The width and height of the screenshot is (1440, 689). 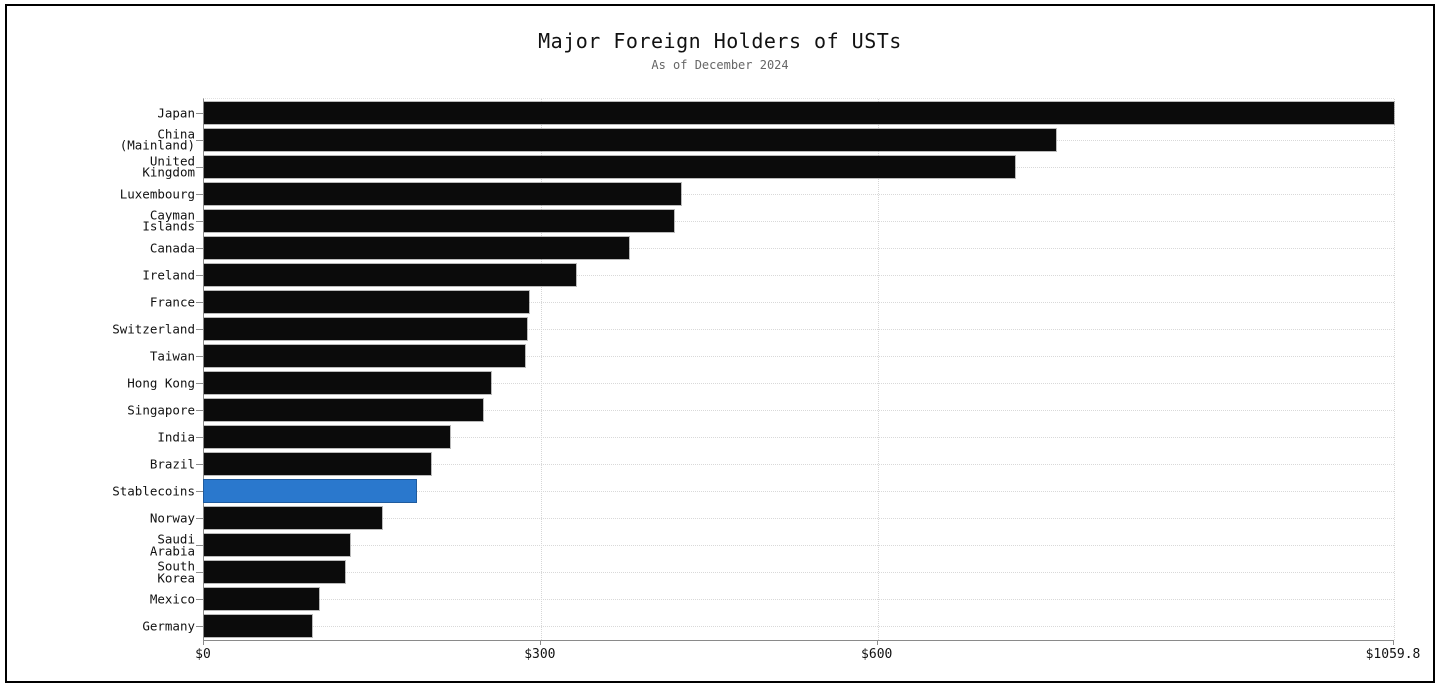 What do you see at coordinates (157, 139) in the screenshot?
I see `y-axis-label-china-mainland: China (Mainland)` at bounding box center [157, 139].